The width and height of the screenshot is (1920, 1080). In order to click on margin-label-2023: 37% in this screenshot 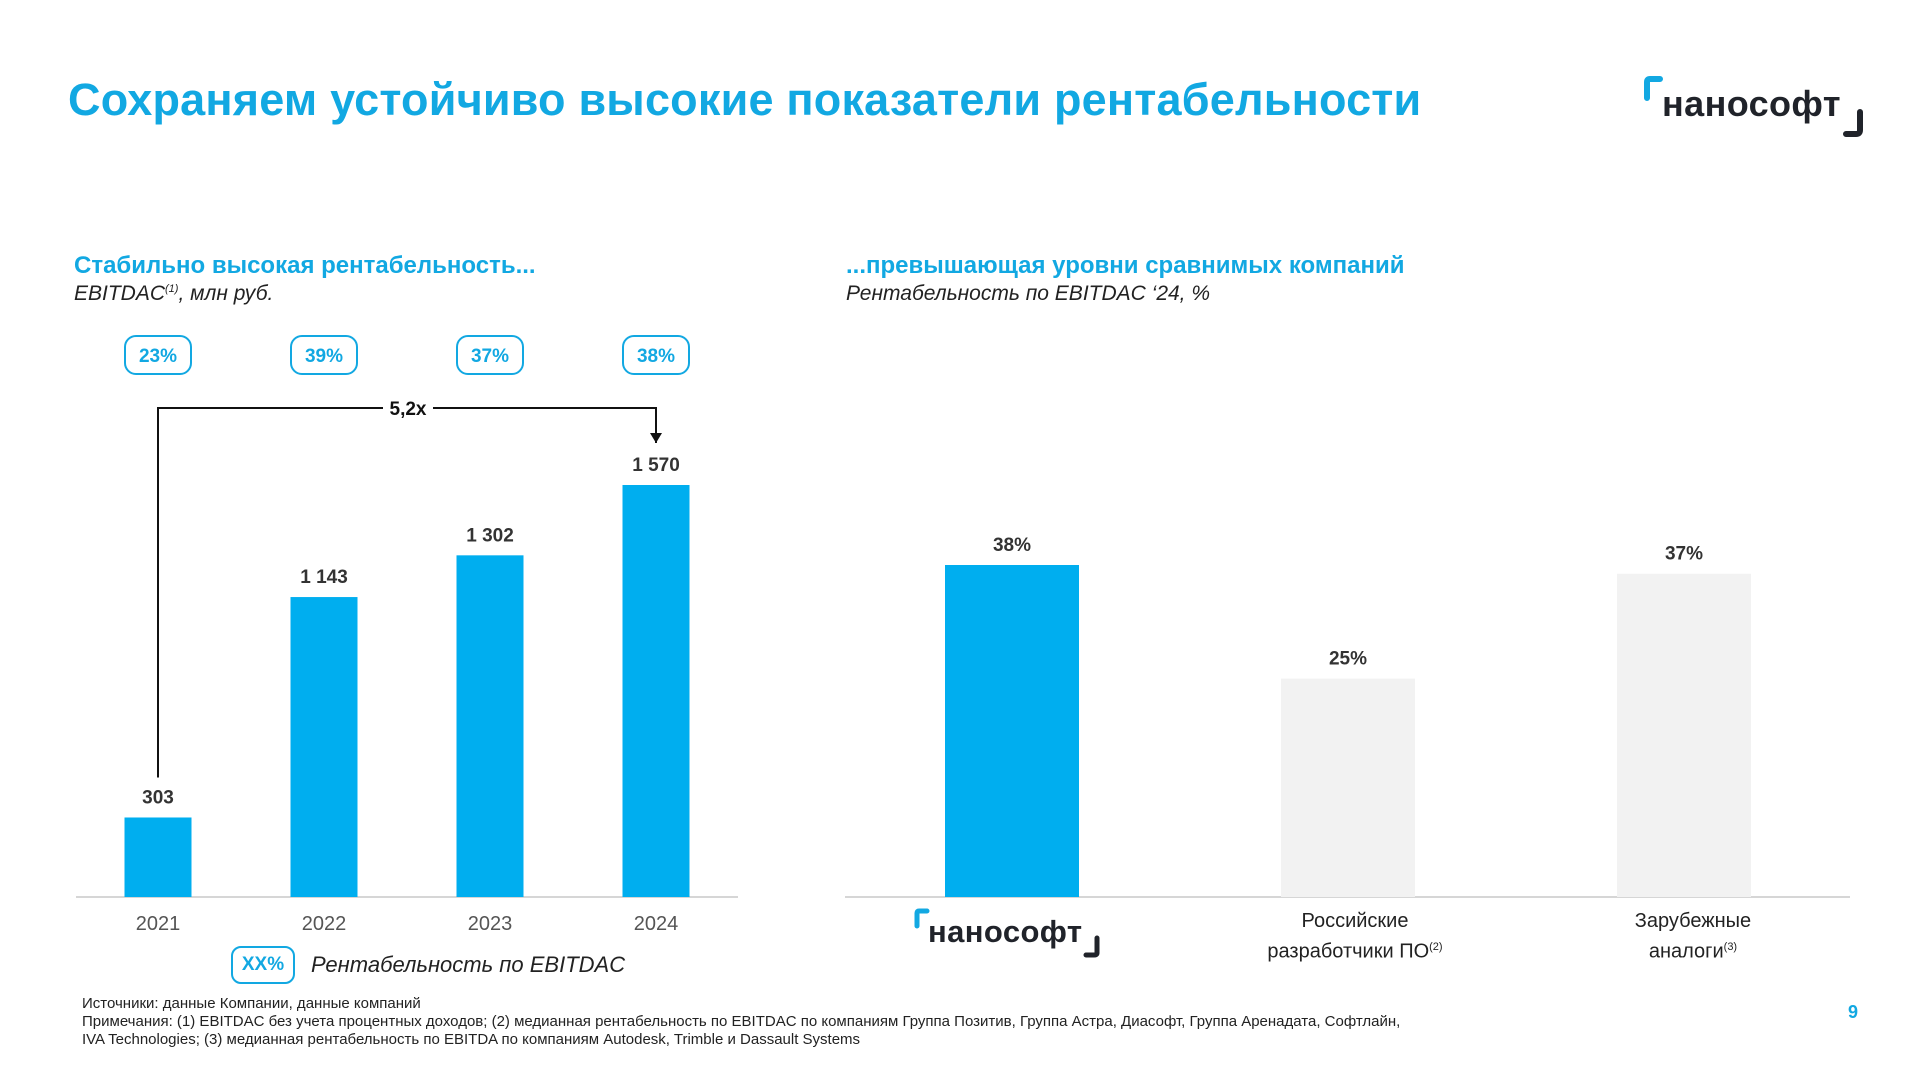, I will do `click(490, 356)`.